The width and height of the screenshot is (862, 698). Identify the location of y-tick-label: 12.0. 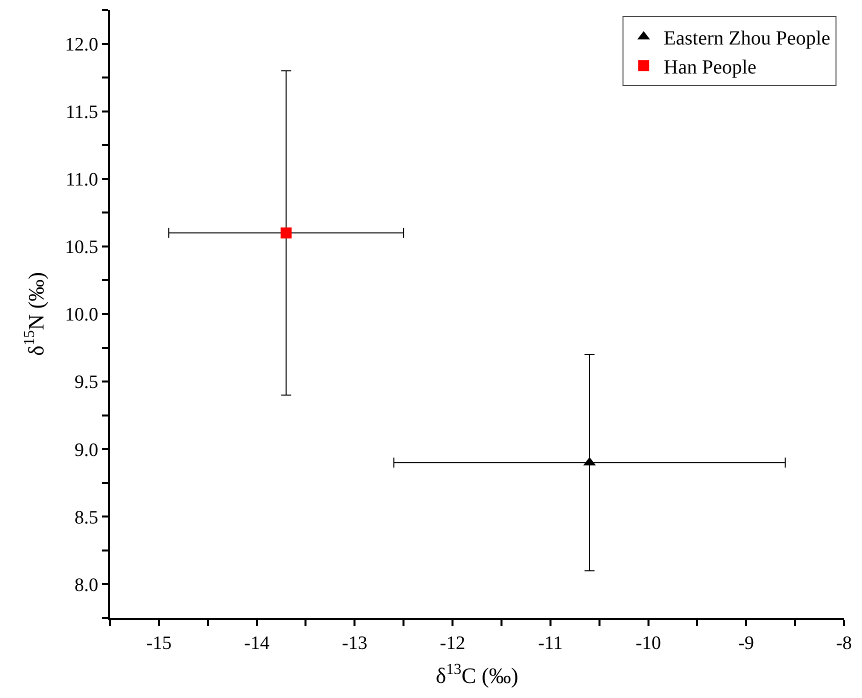
(81, 45).